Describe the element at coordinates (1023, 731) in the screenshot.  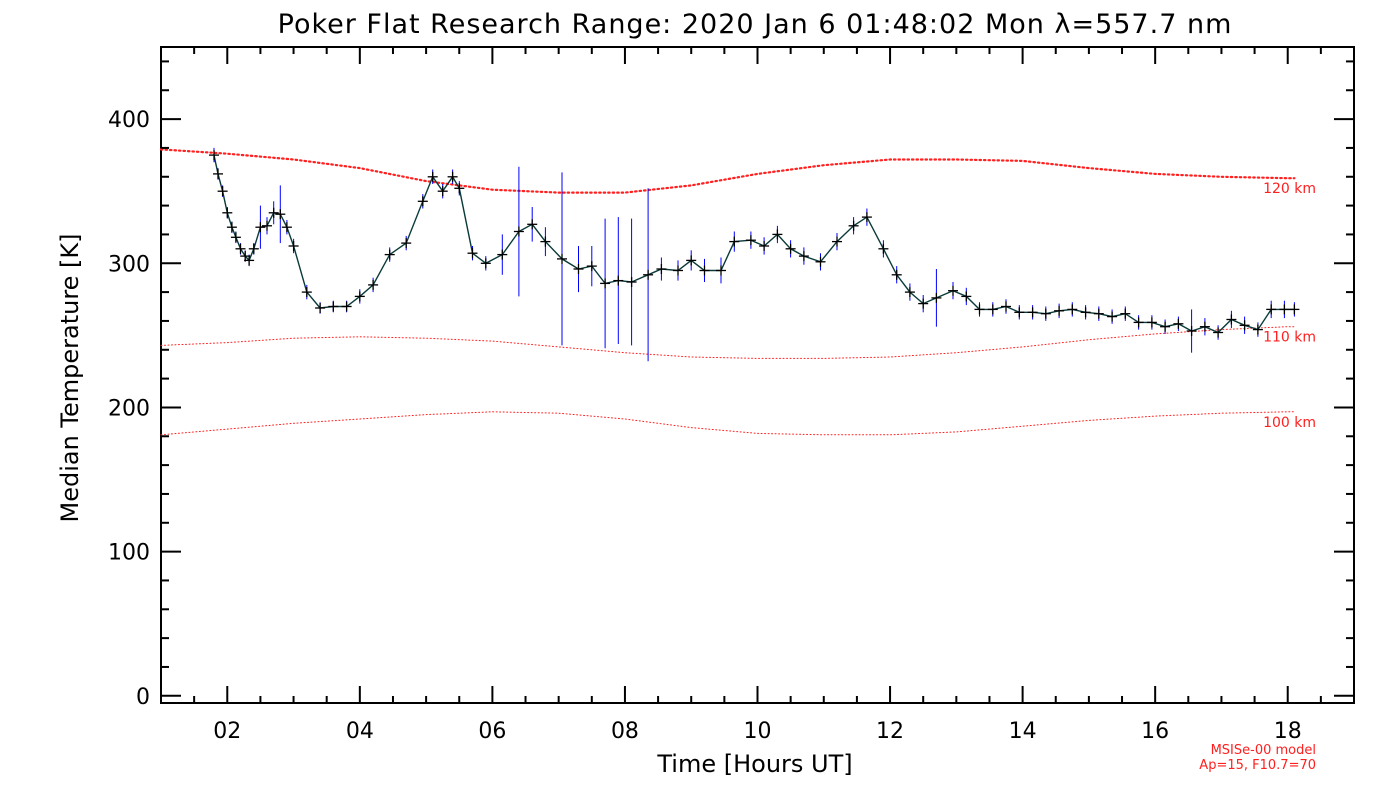
I see `x-tick-label: 14` at that location.